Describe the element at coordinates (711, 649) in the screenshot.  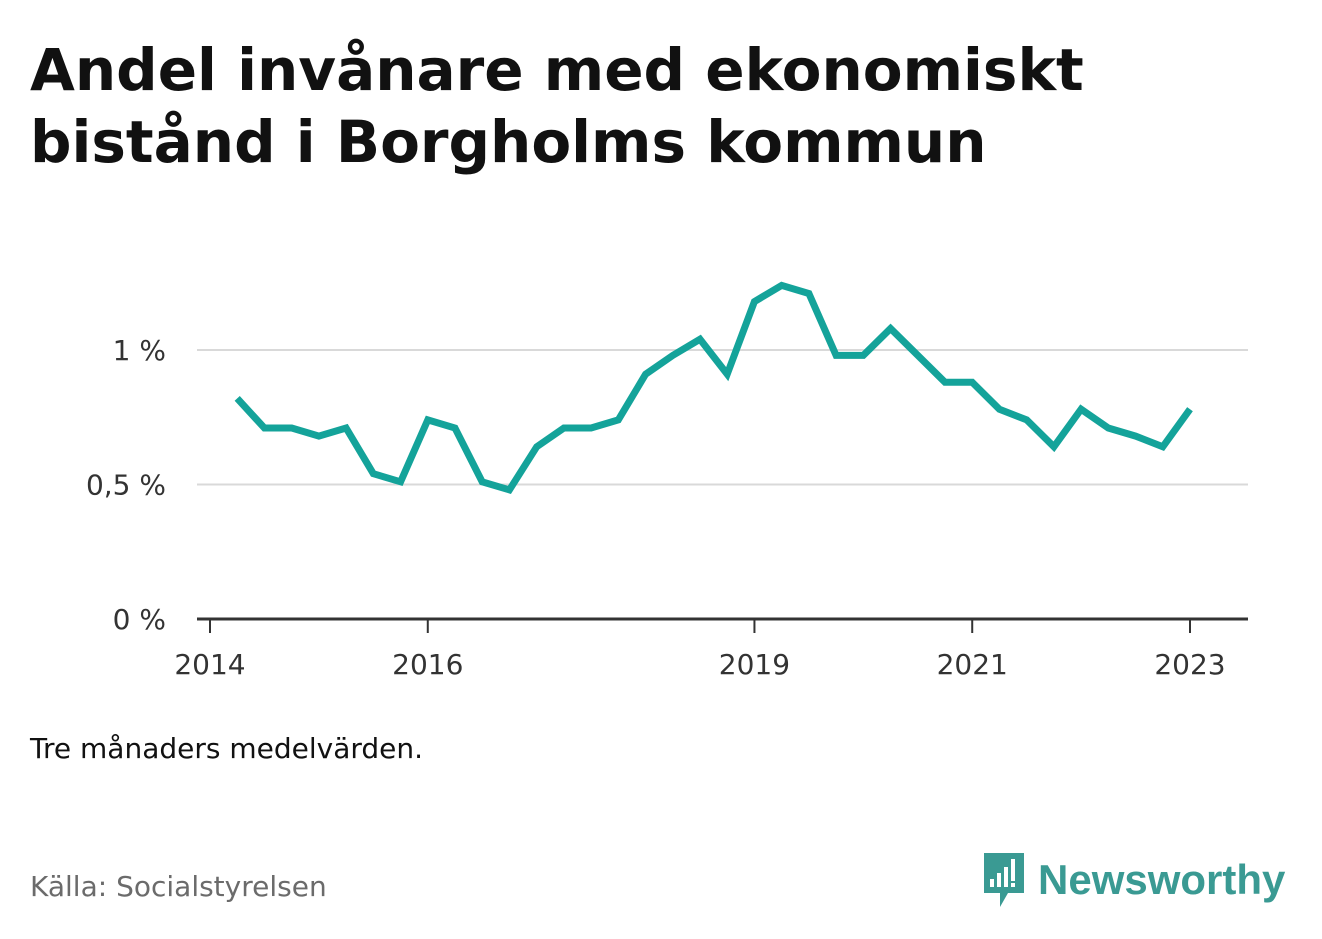
I see `x-axis: 2014 2016 2019 2021 2023` at that location.